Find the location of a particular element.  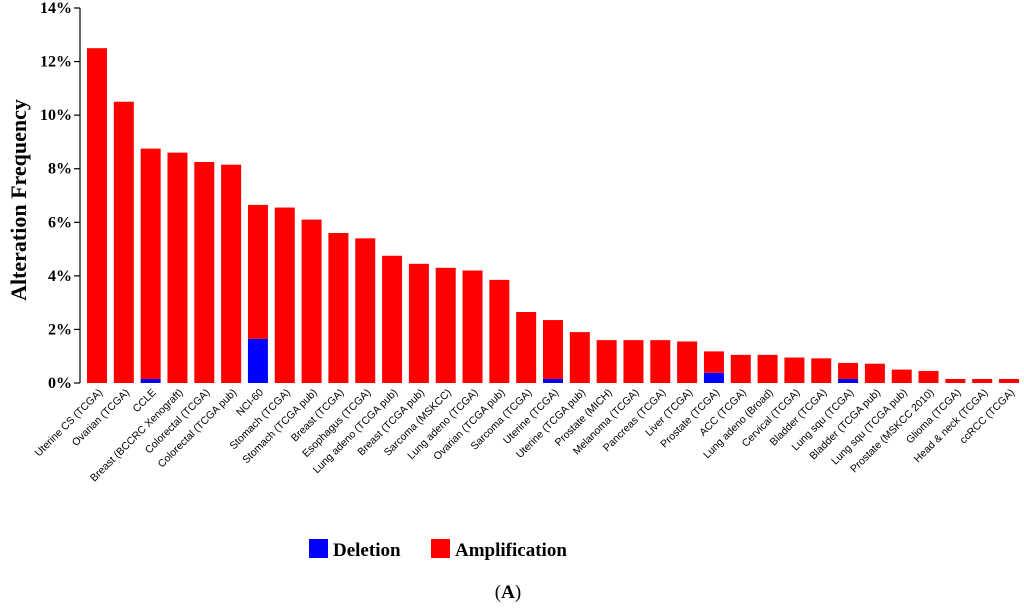

y-tick-label: 0% is located at coordinates (60, 383).